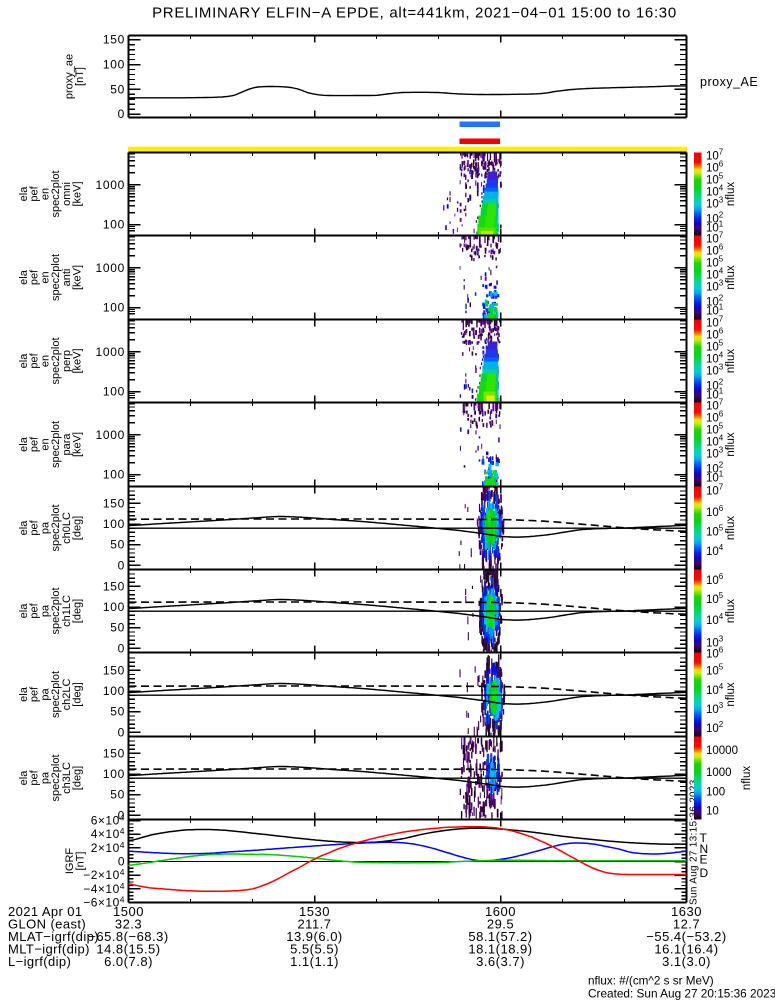 The width and height of the screenshot is (775, 1005). Describe the element at coordinates (314, 961) in the screenshot. I see `svg-text: 1.1(1.1)` at that location.